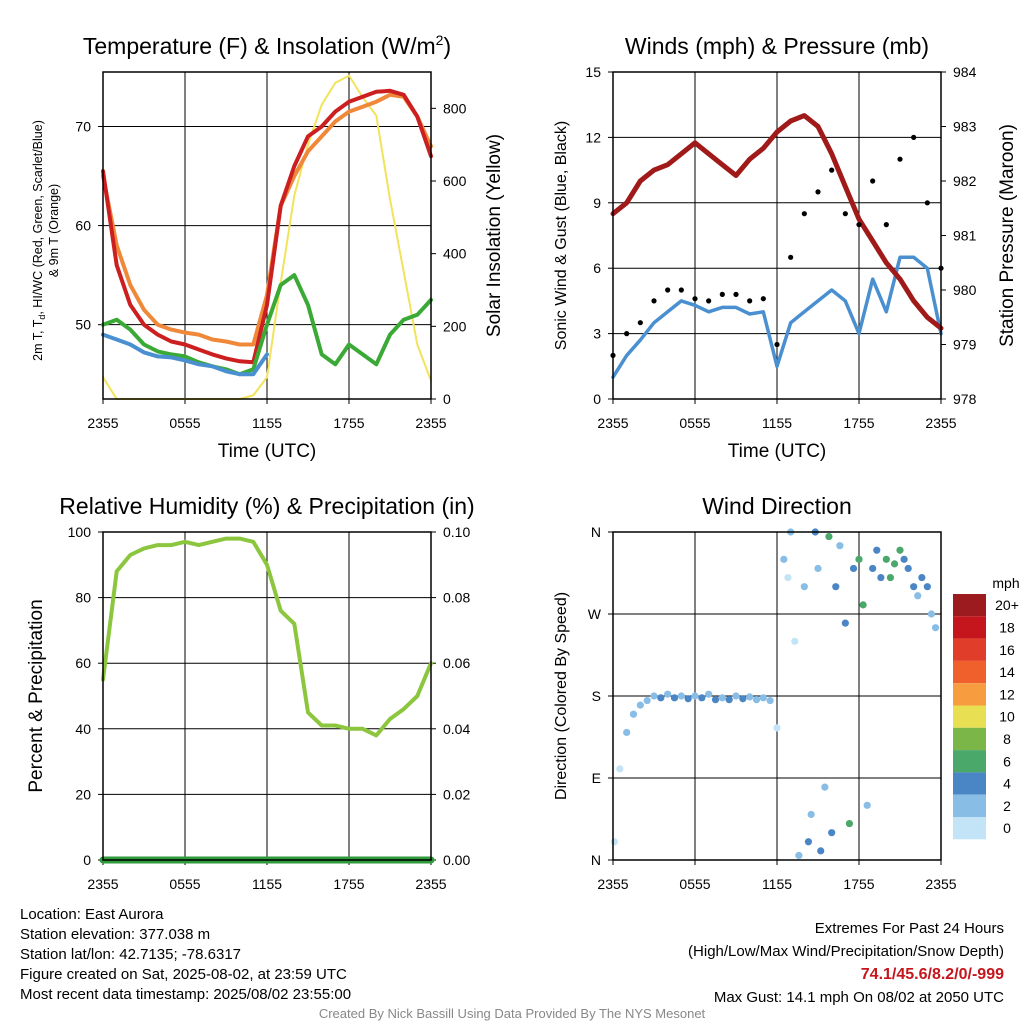 Image resolution: width=1024 pixels, height=1024 pixels. What do you see at coordinates (83, 127) in the screenshot?
I see `temp-ytick-label: 70` at bounding box center [83, 127].